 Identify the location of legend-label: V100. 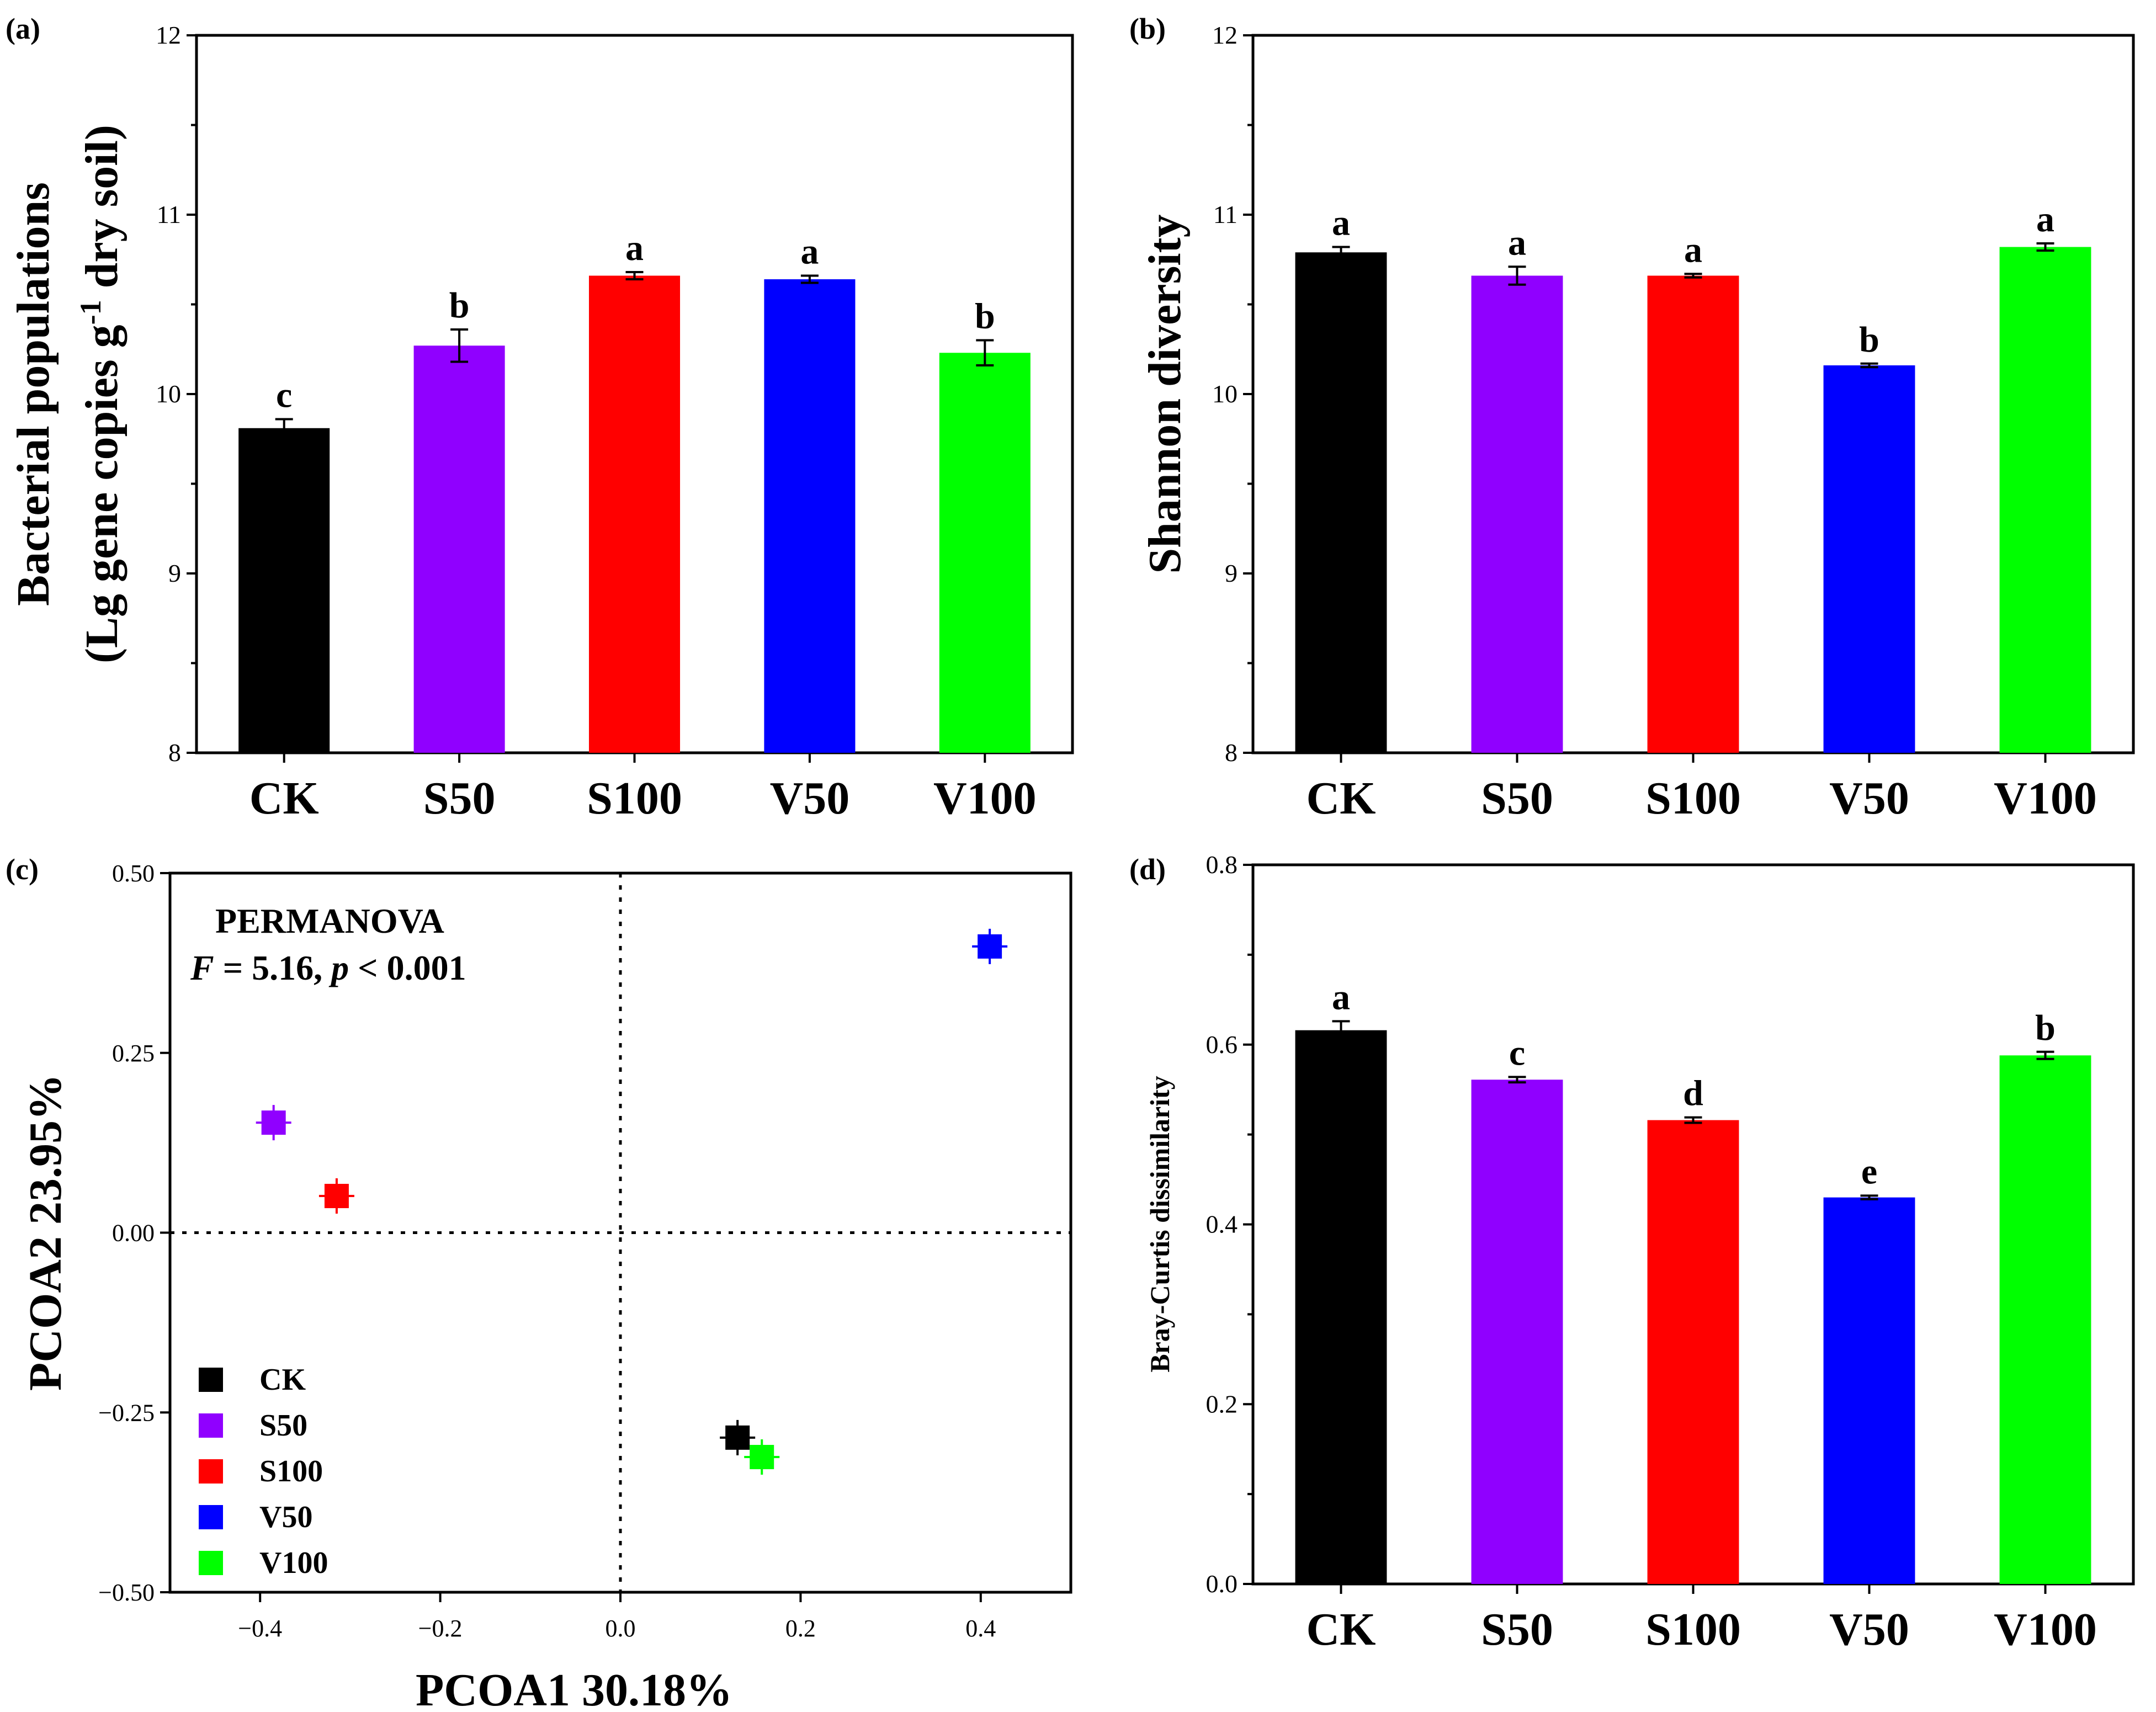
(294, 1563).